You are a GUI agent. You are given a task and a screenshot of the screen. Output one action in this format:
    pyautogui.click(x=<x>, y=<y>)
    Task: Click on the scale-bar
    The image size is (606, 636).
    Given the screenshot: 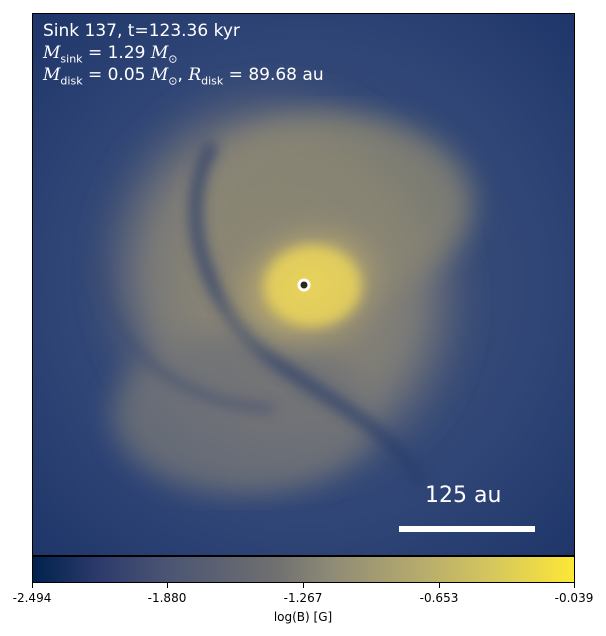 What is the action you would take?
    pyautogui.click(x=467, y=529)
    